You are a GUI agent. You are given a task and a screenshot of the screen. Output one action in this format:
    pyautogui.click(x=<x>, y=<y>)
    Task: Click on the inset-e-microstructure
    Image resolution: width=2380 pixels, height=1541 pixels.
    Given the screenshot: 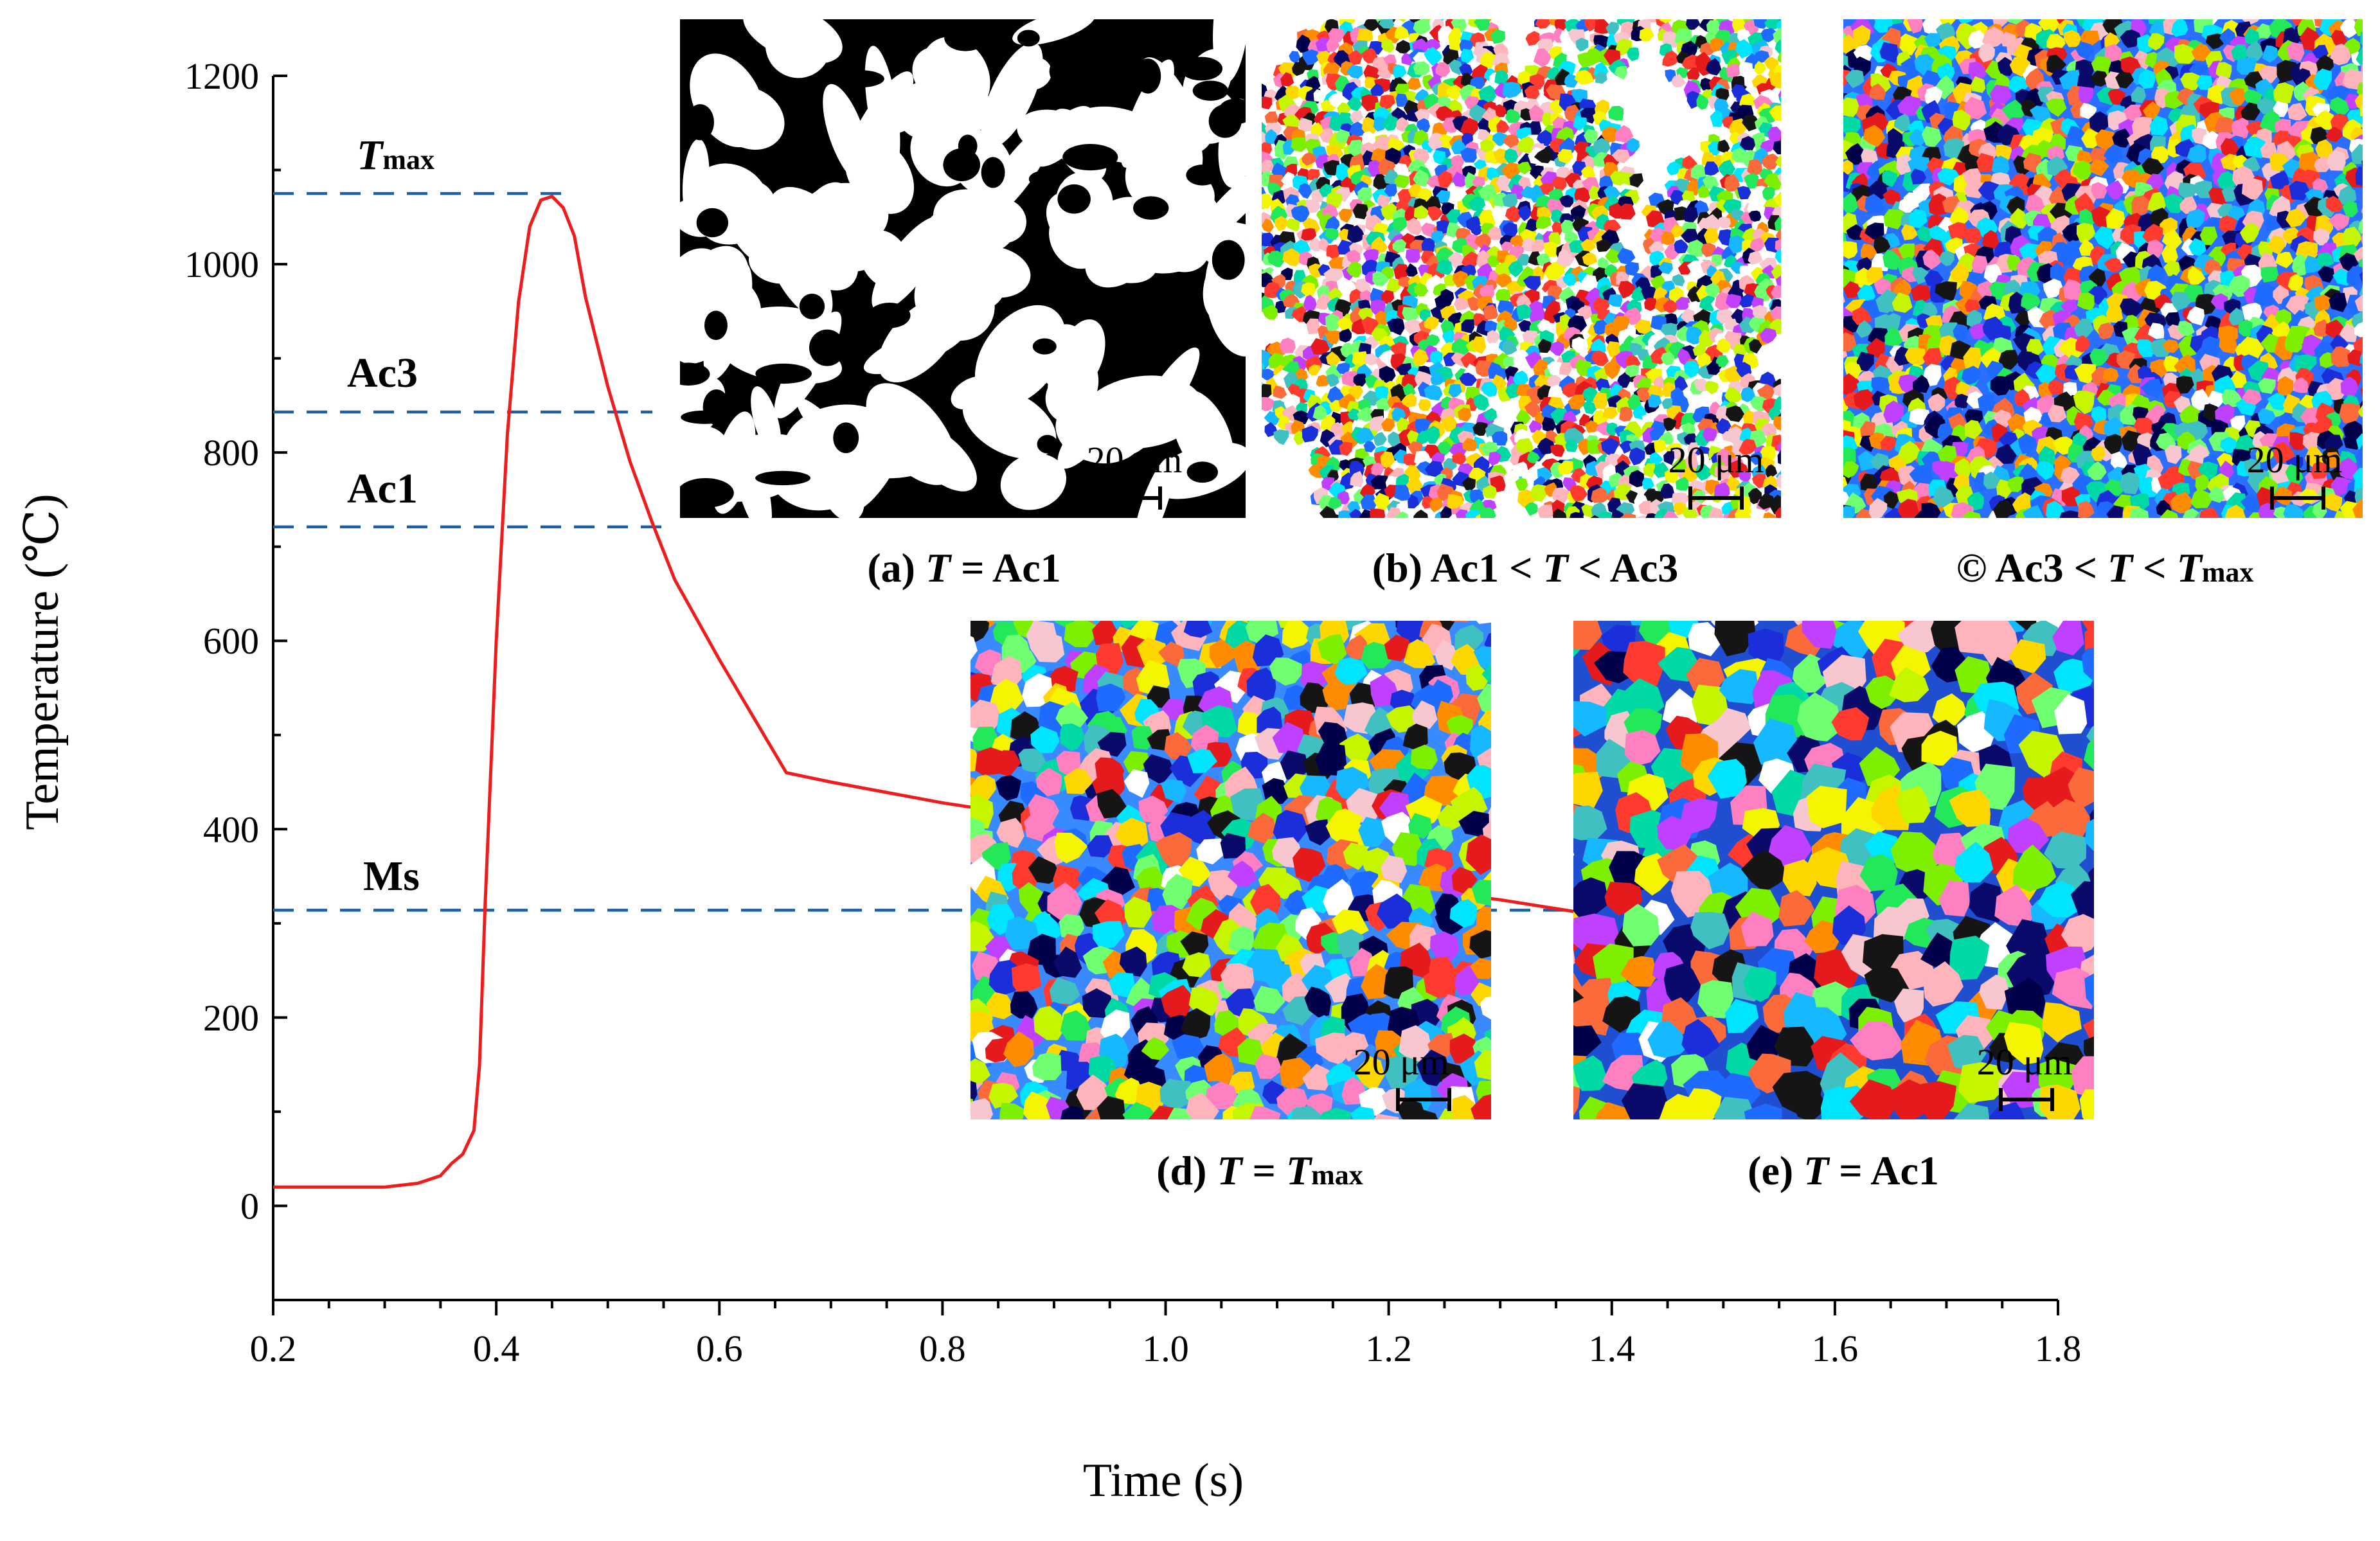 What is the action you would take?
    pyautogui.click(x=1834, y=870)
    